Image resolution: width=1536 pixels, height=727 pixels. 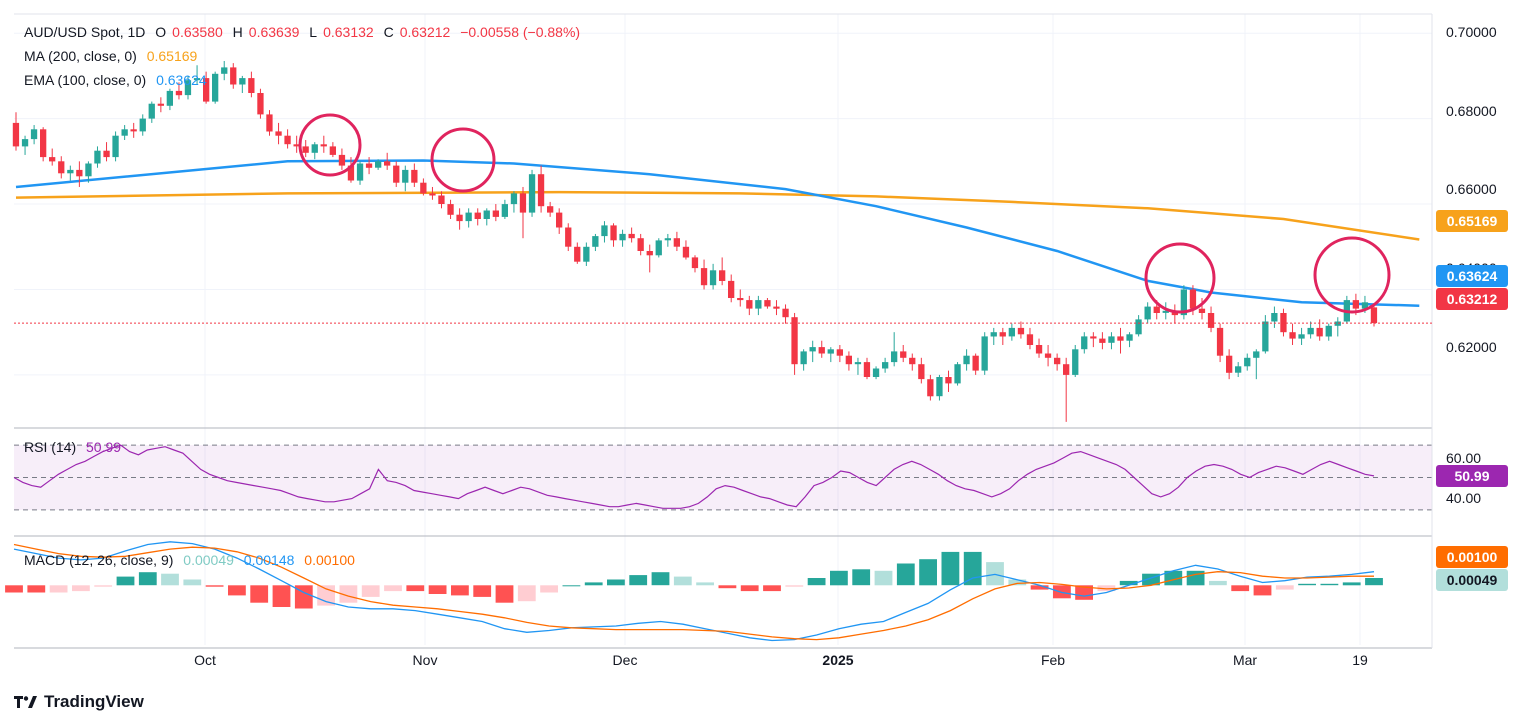 I want to click on low-value: 0.63132, so click(x=348, y=32).